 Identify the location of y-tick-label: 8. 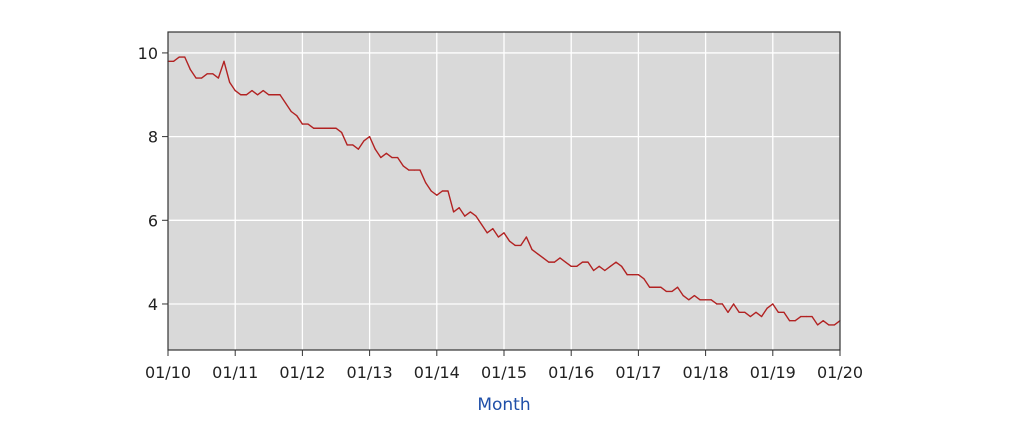
(153, 137).